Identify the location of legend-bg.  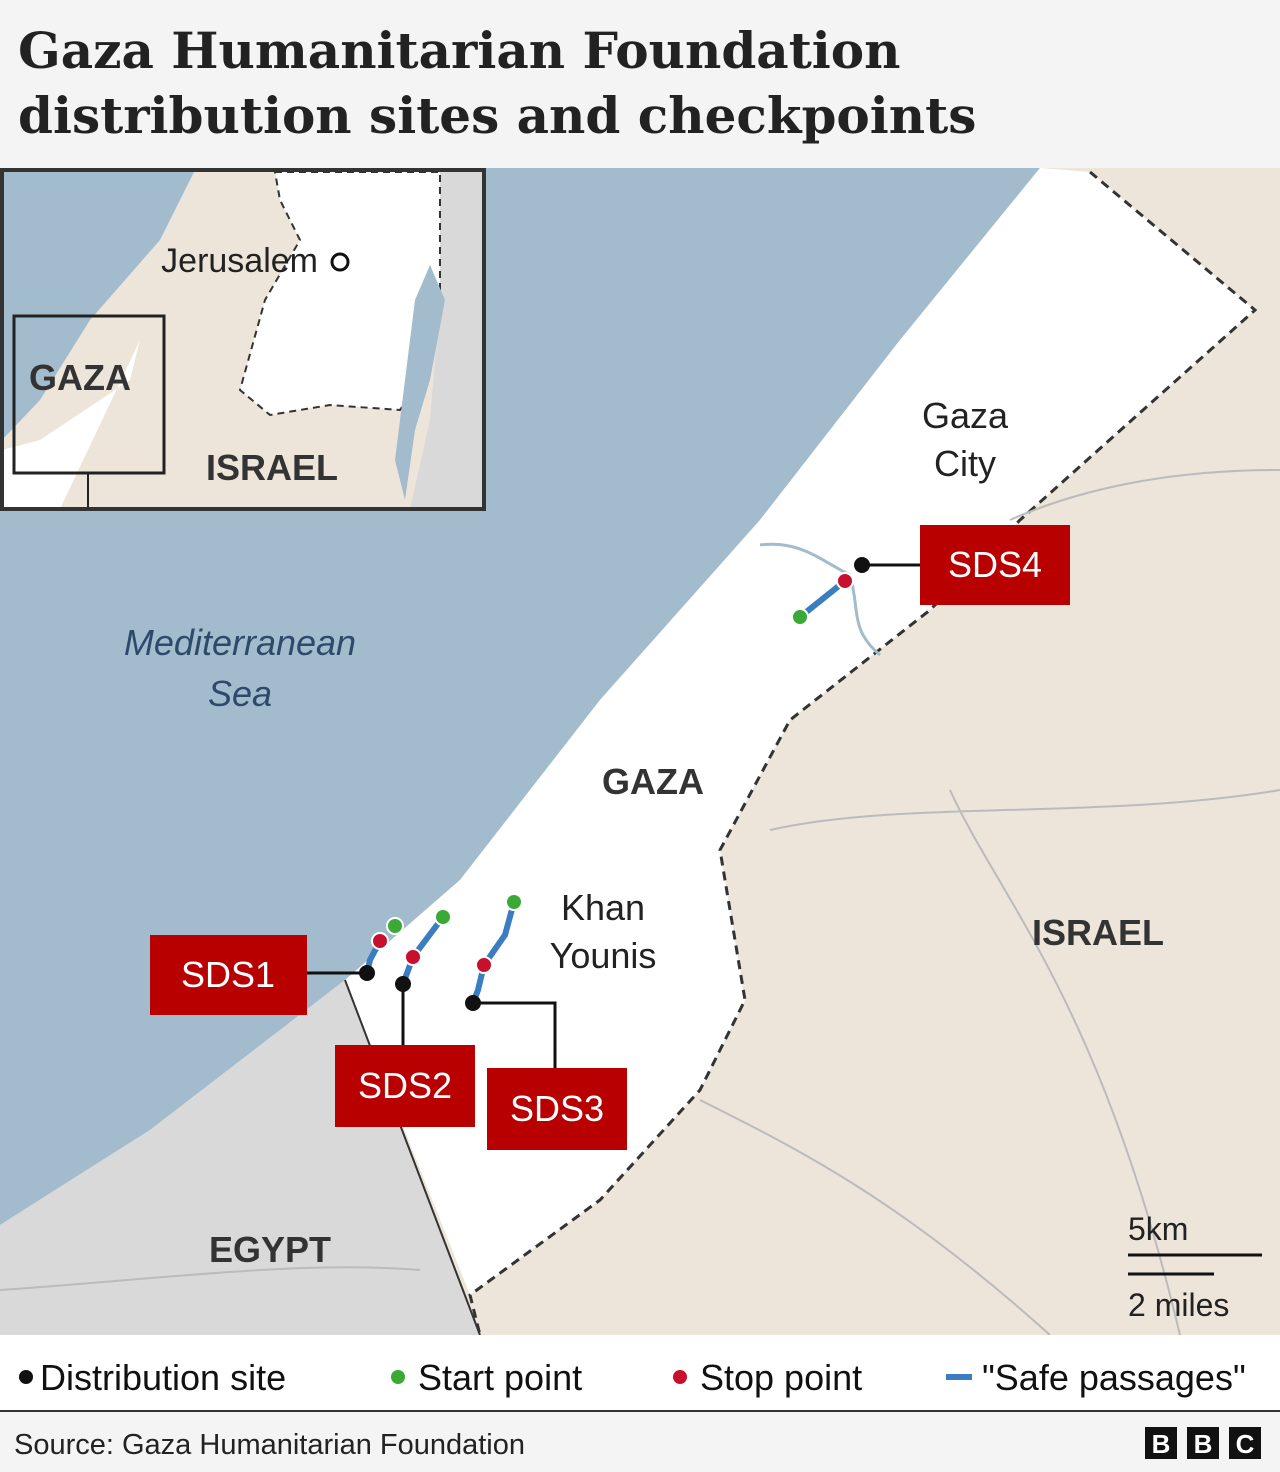
(640, 1372).